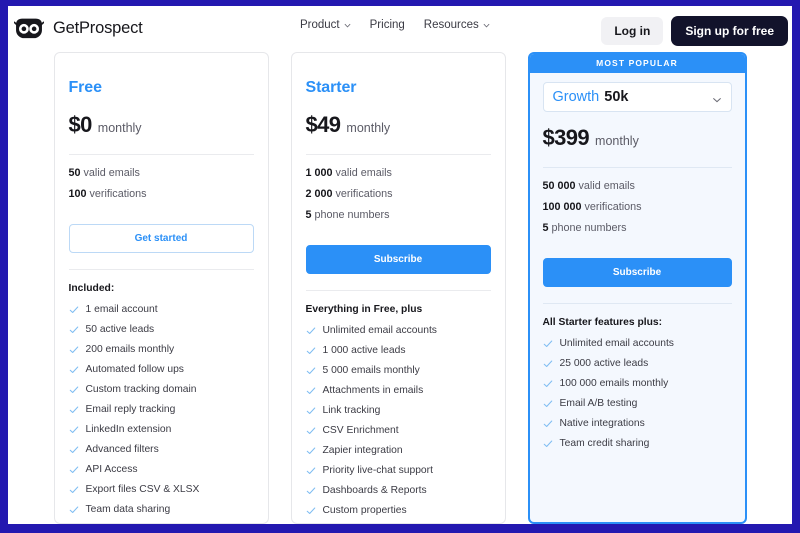  I want to click on list-item: Native integrations, so click(637, 424).